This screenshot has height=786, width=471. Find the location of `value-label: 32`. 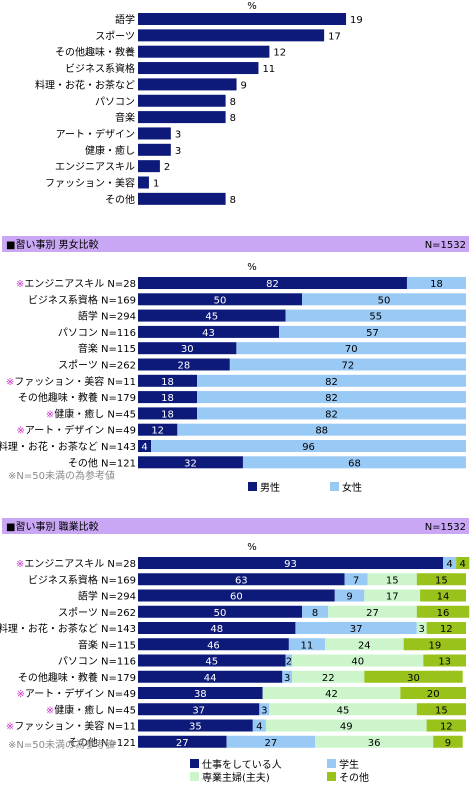

value-label: 32 is located at coordinates (190, 463).